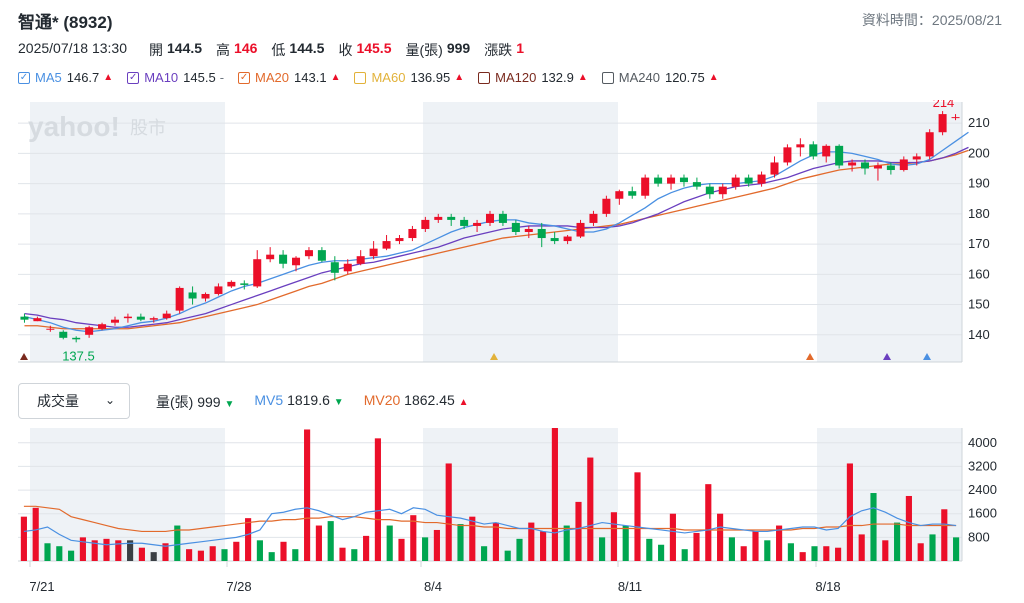  Describe the element at coordinates (979, 183) in the screenshot. I see `y-tick-label: 190` at that location.